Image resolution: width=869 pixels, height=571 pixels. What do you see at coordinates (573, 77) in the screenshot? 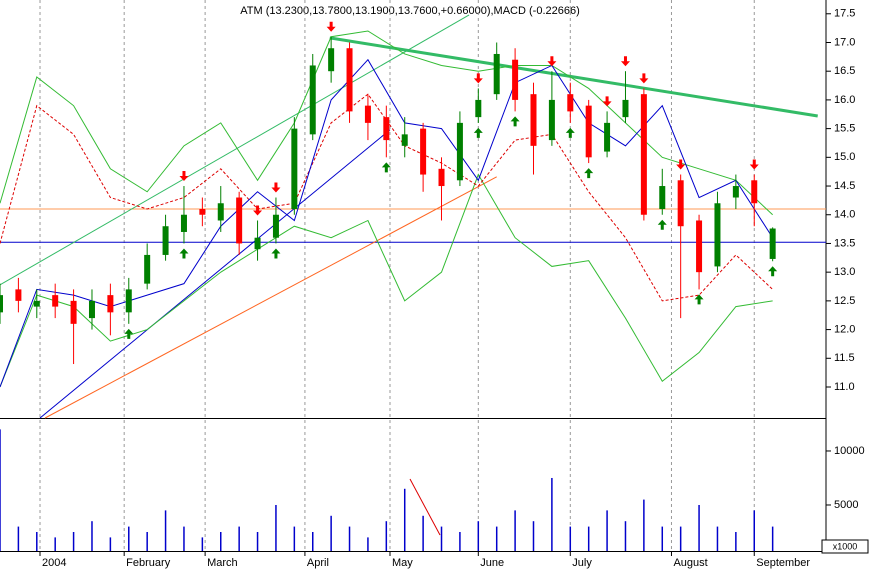
I see `trend-line` at bounding box center [573, 77].